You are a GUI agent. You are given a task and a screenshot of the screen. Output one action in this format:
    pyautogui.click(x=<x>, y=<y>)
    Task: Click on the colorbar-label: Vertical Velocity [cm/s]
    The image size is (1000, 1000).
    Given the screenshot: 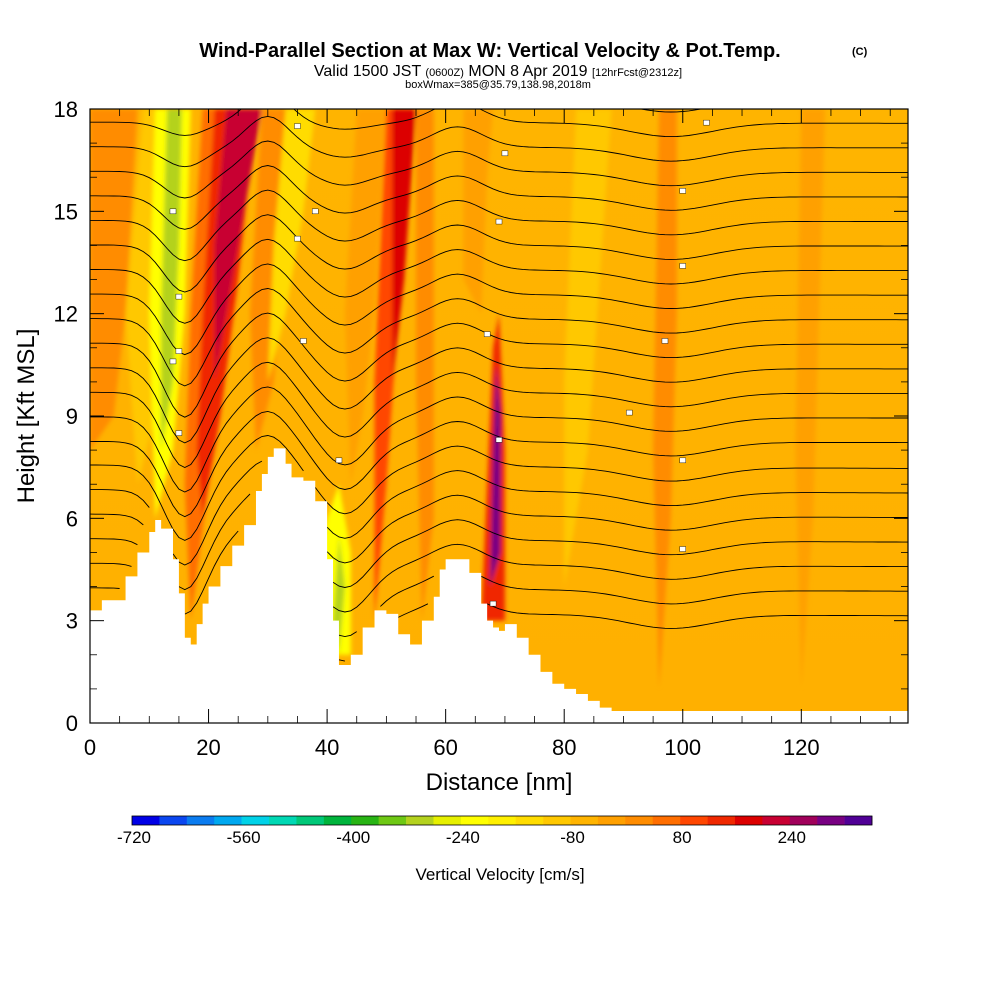 What is the action you would take?
    pyautogui.click(x=499, y=874)
    